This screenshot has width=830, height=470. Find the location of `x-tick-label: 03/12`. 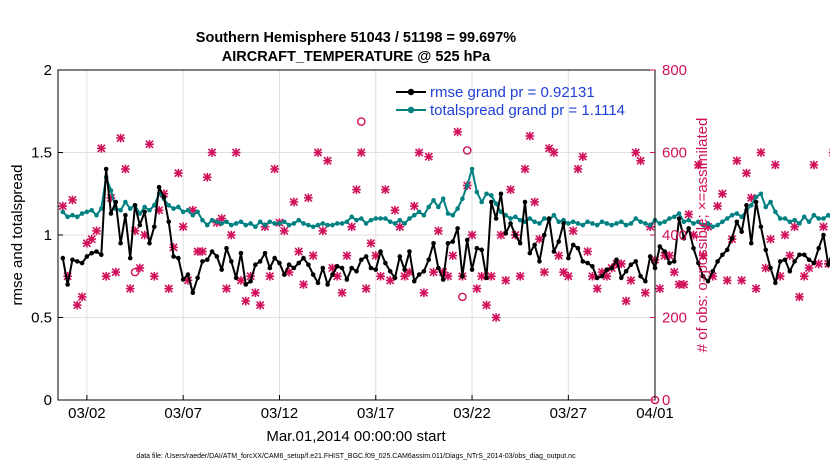

x-tick-label: 03/12 is located at coordinates (280, 413).